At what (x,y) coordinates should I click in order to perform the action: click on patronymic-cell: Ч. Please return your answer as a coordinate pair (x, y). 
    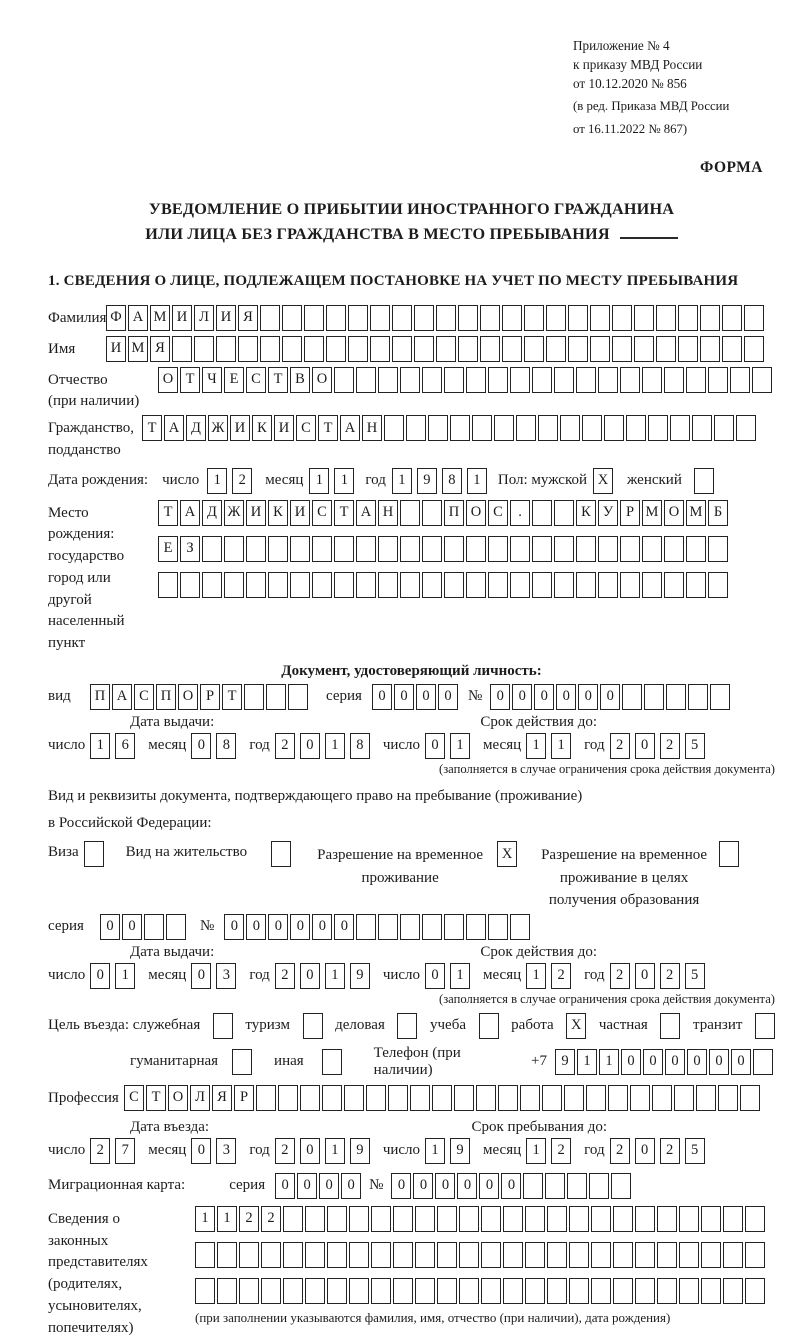
    Looking at the image, I should click on (212, 379).